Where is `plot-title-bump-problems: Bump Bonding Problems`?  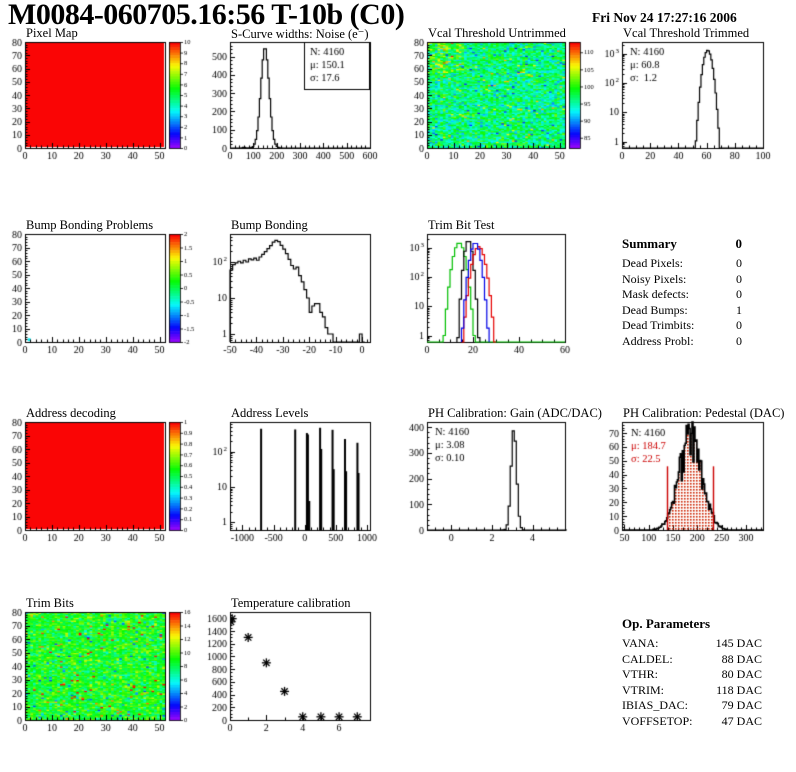 plot-title-bump-problems: Bump Bonding Problems is located at coordinates (90, 225).